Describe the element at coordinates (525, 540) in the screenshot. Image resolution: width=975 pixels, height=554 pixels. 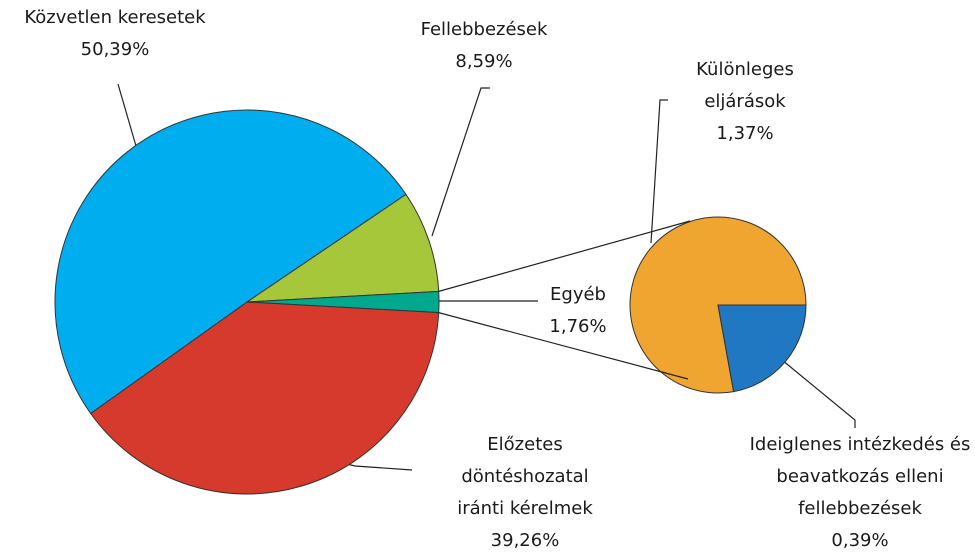
I see `slice-value-label: 39,26%` at that location.